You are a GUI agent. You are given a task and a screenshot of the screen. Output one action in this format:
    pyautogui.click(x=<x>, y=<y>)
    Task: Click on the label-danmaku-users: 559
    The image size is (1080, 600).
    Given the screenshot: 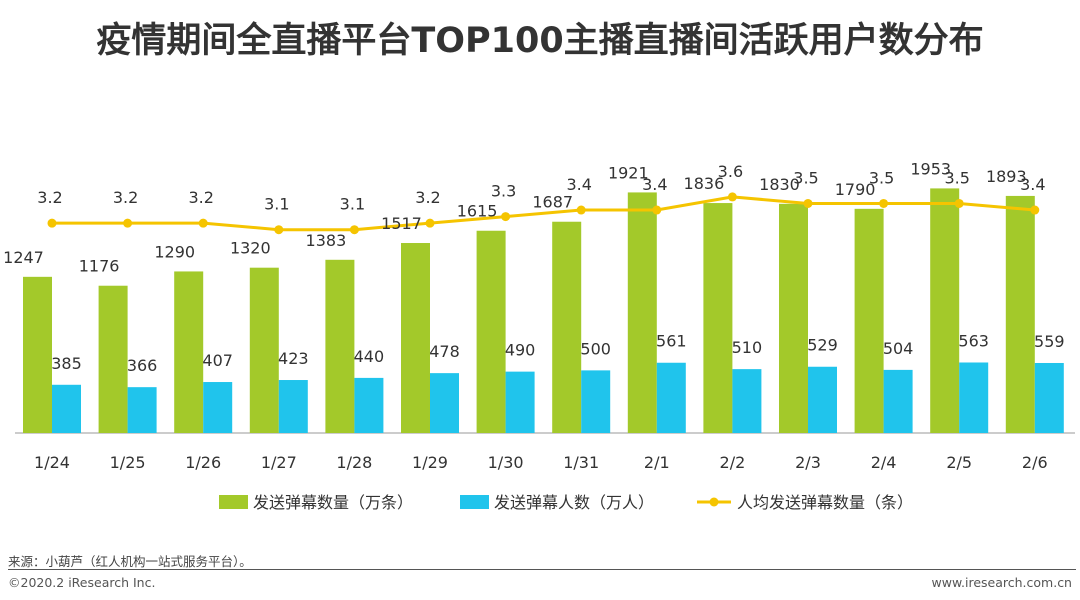 What is the action you would take?
    pyautogui.click(x=1049, y=341)
    